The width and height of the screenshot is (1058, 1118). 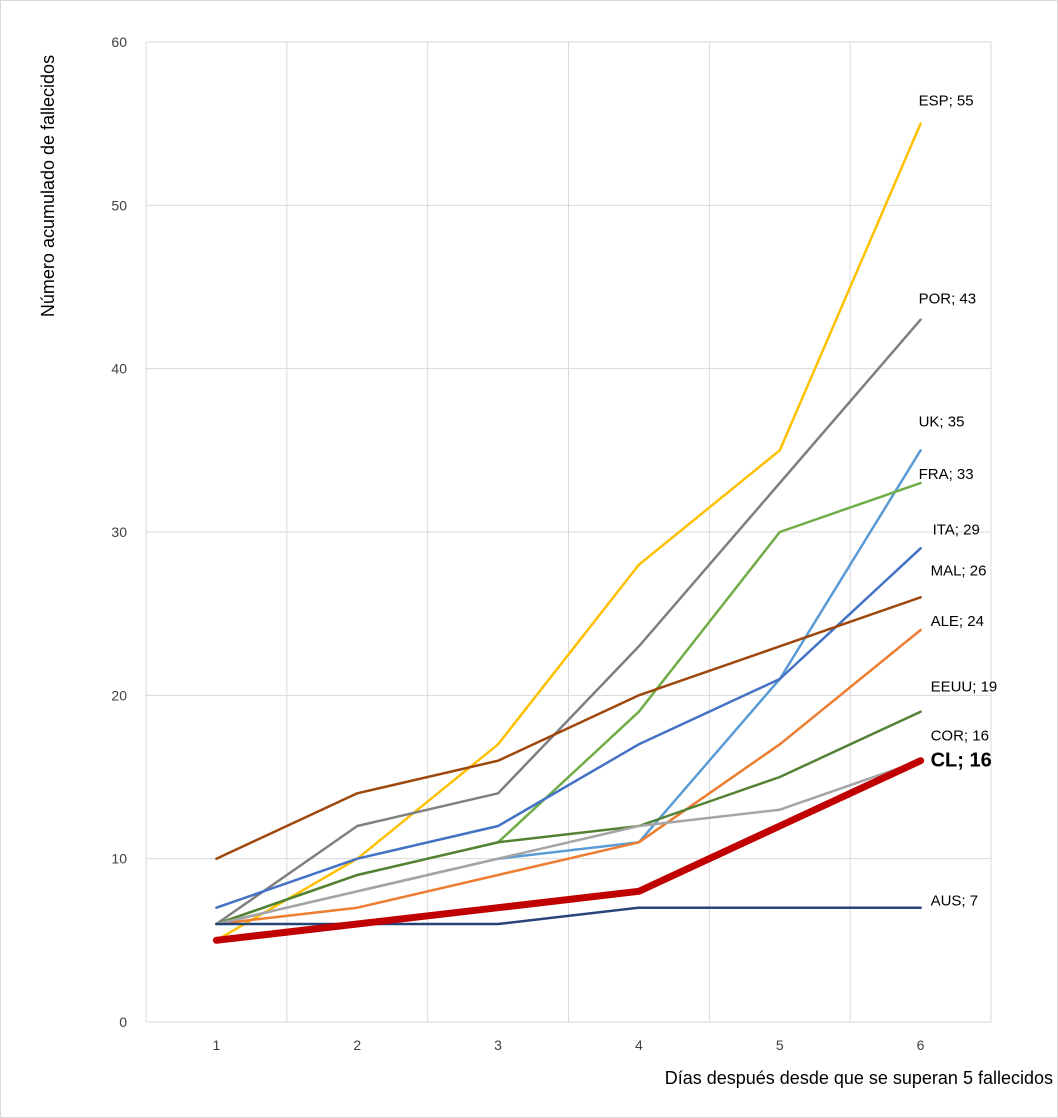 I want to click on y-tick-label: 0, so click(x=123, y=1022).